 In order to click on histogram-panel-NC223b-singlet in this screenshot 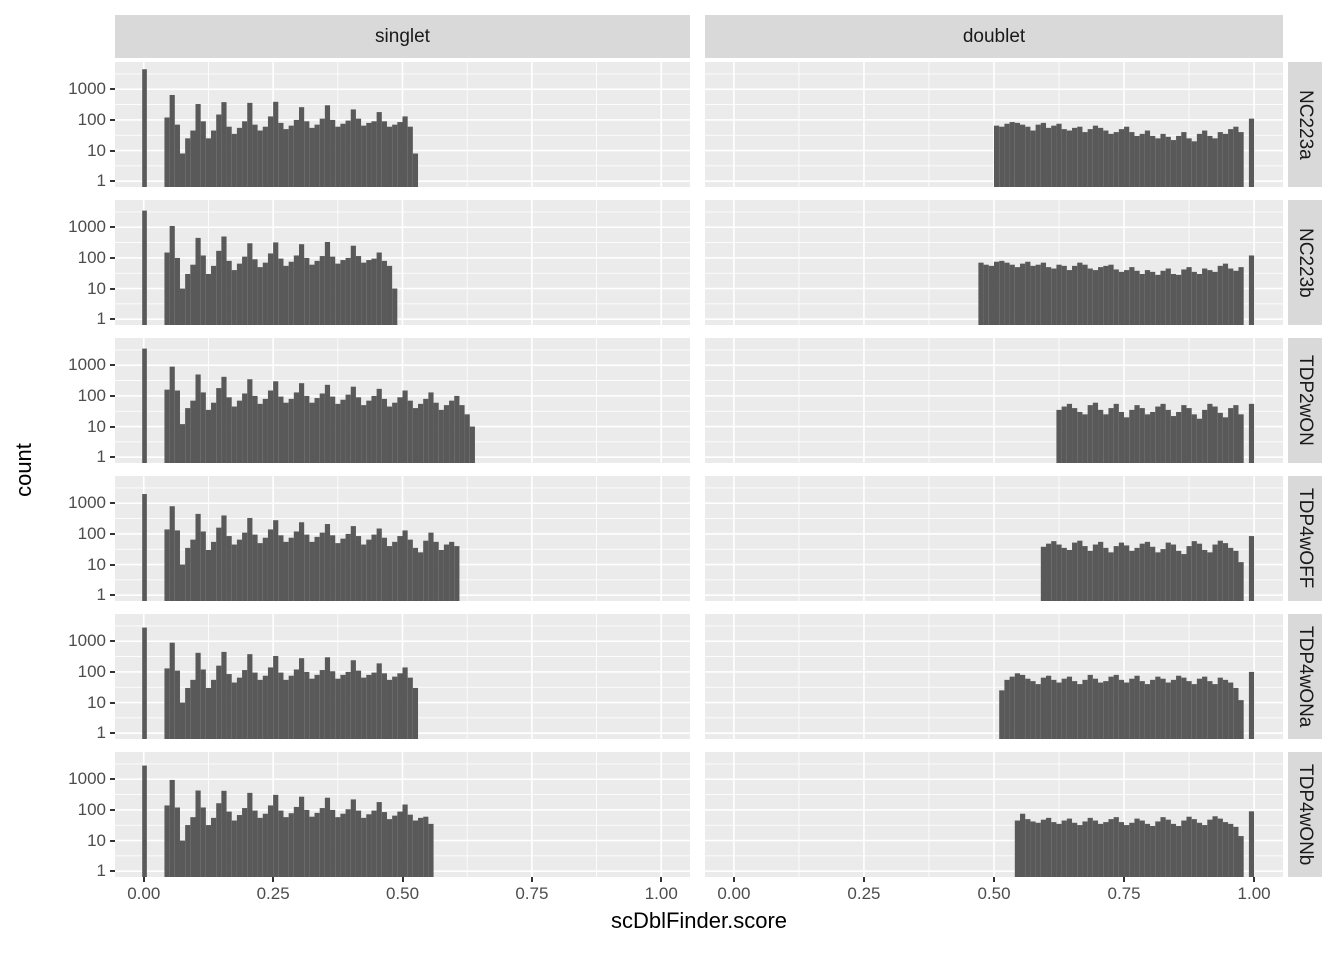, I will do `click(402, 262)`.